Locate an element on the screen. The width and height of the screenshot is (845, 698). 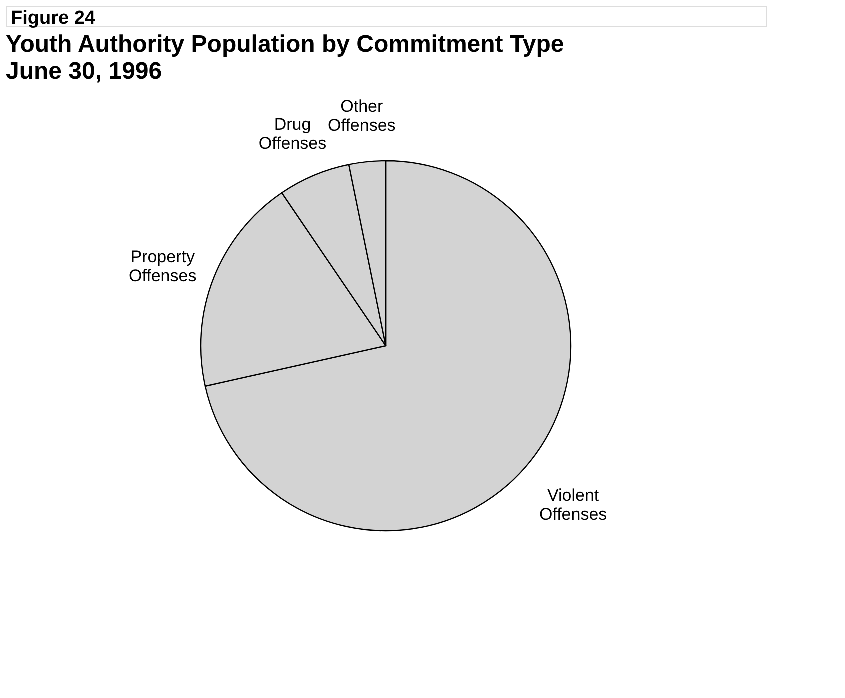
caption: Figure 24 is located at coordinates (53, 18).